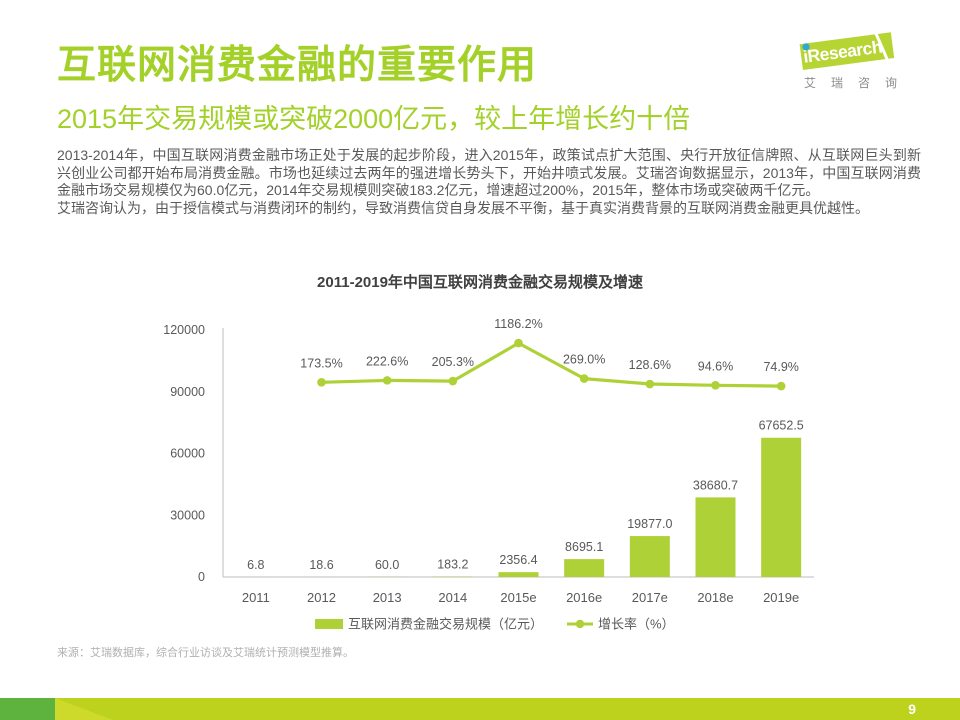 This screenshot has width=960, height=720. Describe the element at coordinates (781, 597) in the screenshot. I see `x-axis-label: 2019e` at that location.